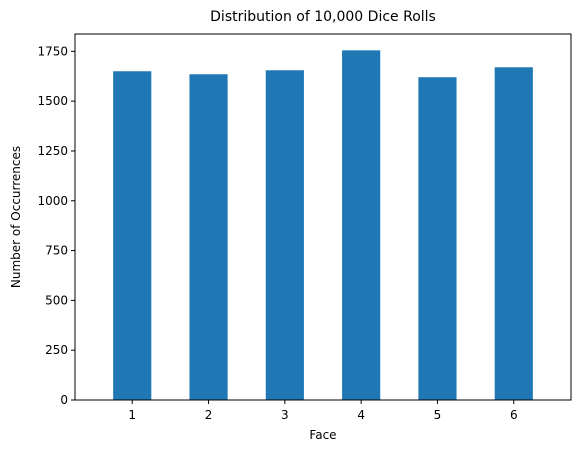 This screenshot has height=453, width=580. I want to click on y-axis-ticks: 0 250 500 750 1000 1250 1500 1750, so click(56, 225).